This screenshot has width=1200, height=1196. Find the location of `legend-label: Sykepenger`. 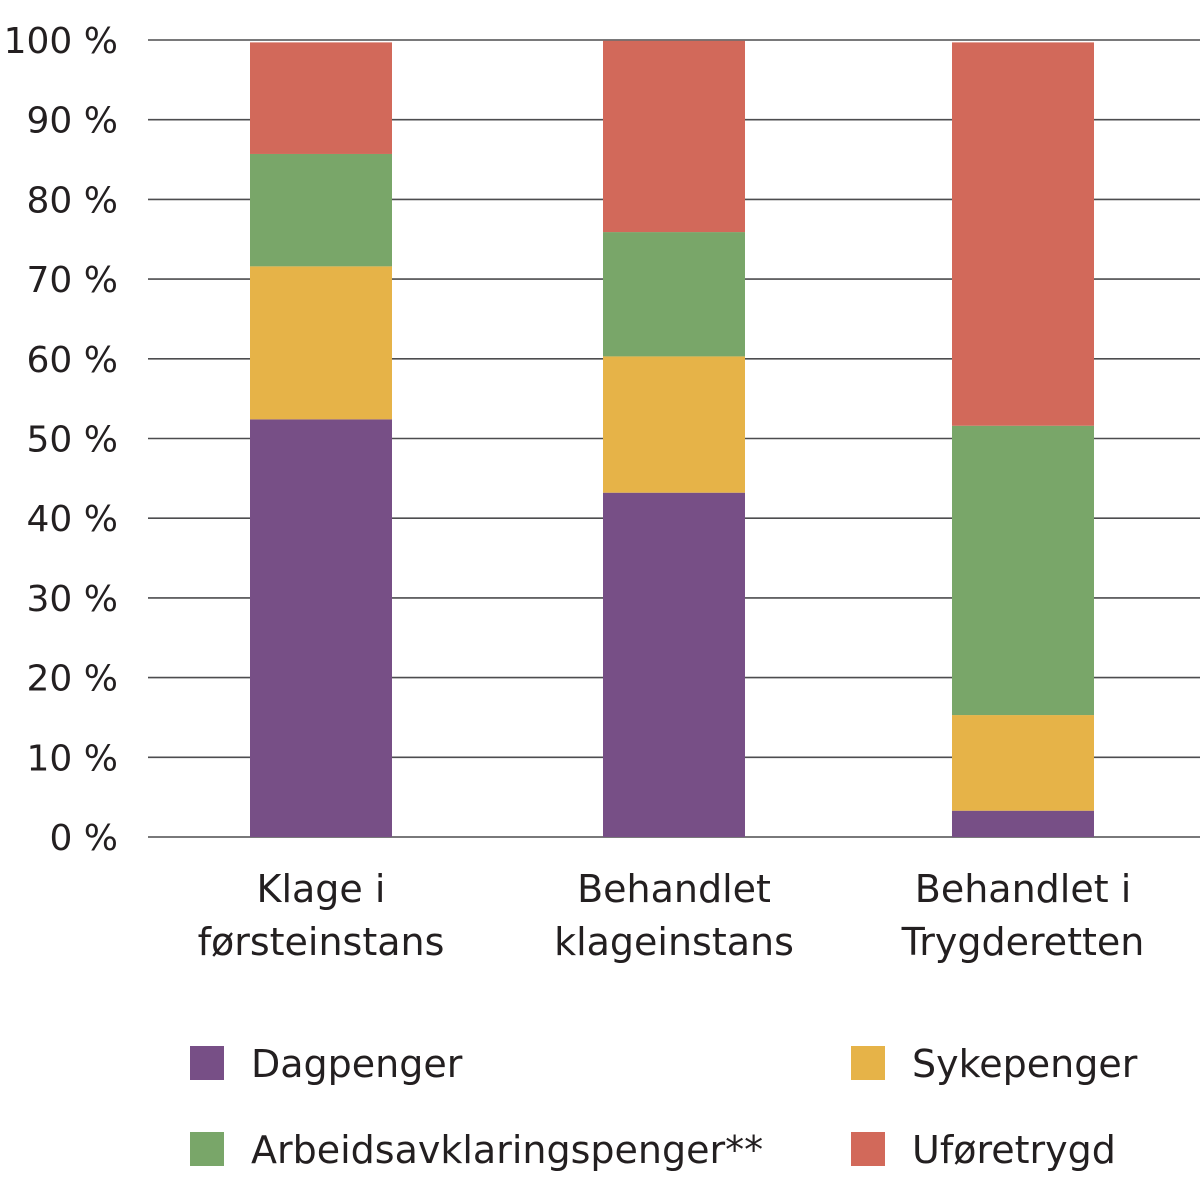

legend-label: Sykepenger is located at coordinates (1025, 1064).